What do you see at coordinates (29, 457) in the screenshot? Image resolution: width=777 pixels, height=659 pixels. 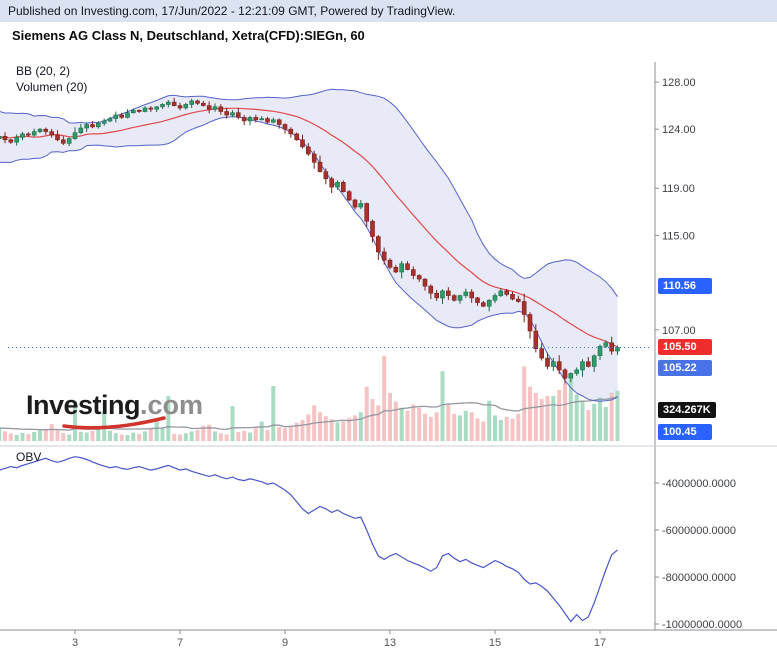 I see `obv-indicator-label: OBV` at bounding box center [29, 457].